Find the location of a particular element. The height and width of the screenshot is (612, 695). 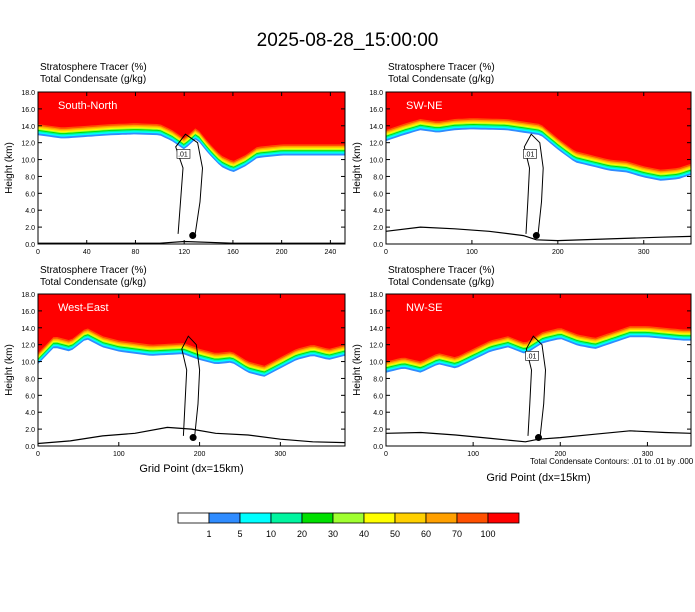

panel-label: SW-NE is located at coordinates (424, 106).